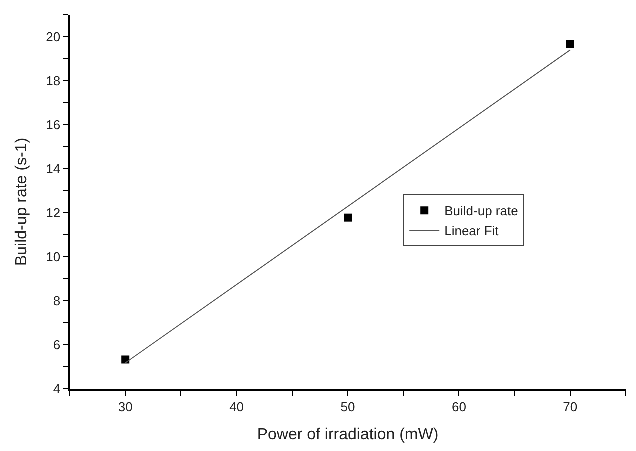 This screenshot has height=451, width=636. What do you see at coordinates (53, 213) in the screenshot?
I see `y-tick-label: 12` at bounding box center [53, 213].